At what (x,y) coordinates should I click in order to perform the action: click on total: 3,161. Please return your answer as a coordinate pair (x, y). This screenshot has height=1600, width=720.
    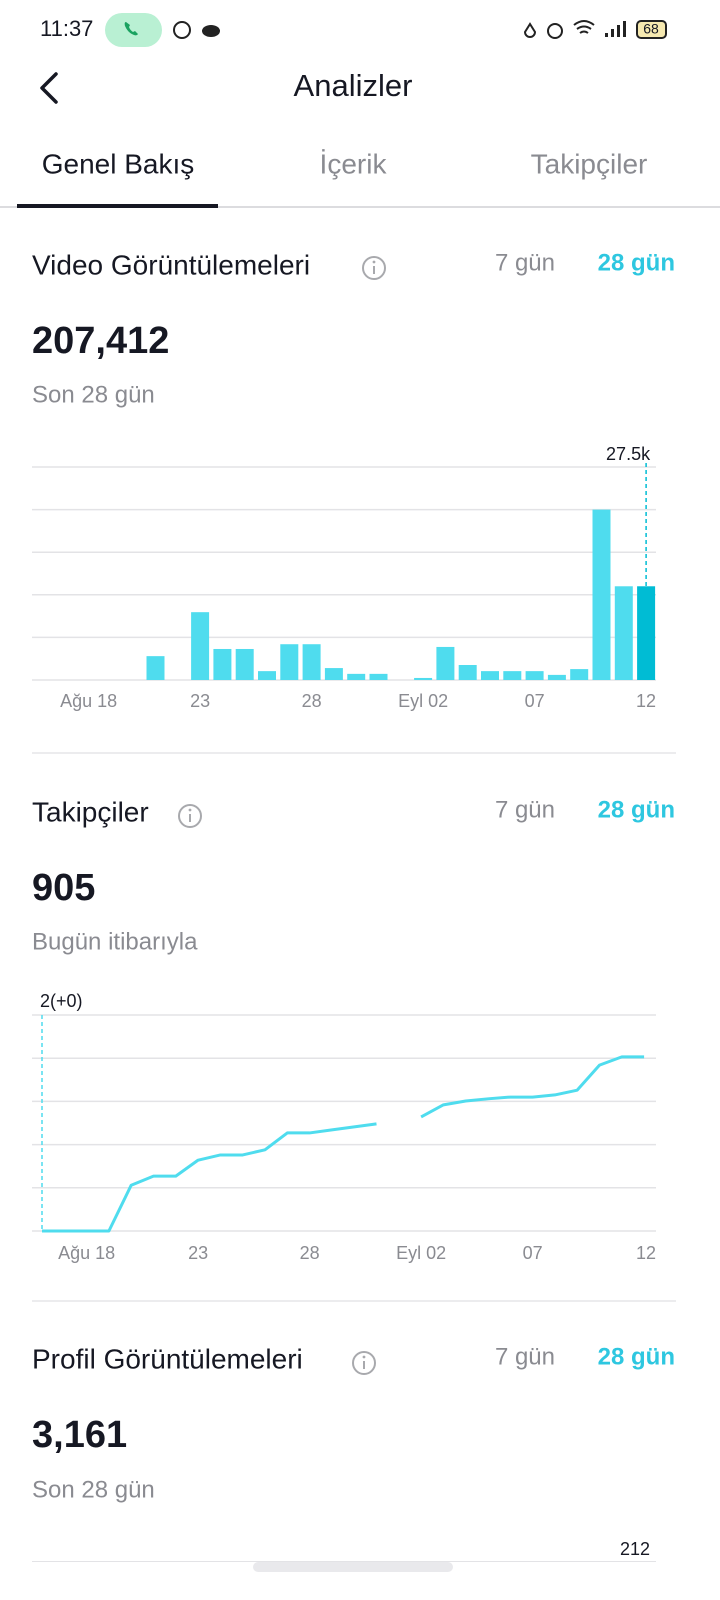
    Looking at the image, I should click on (79, 1435).